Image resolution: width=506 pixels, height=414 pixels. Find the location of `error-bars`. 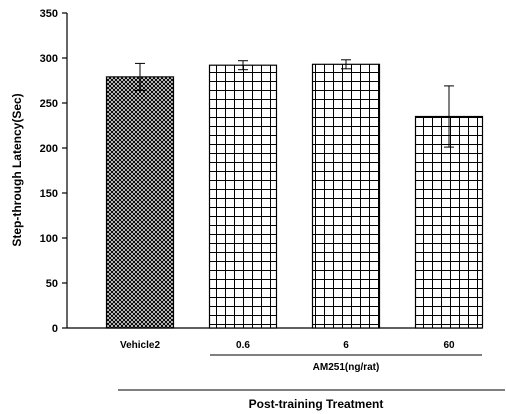

error-bars is located at coordinates (294, 103).